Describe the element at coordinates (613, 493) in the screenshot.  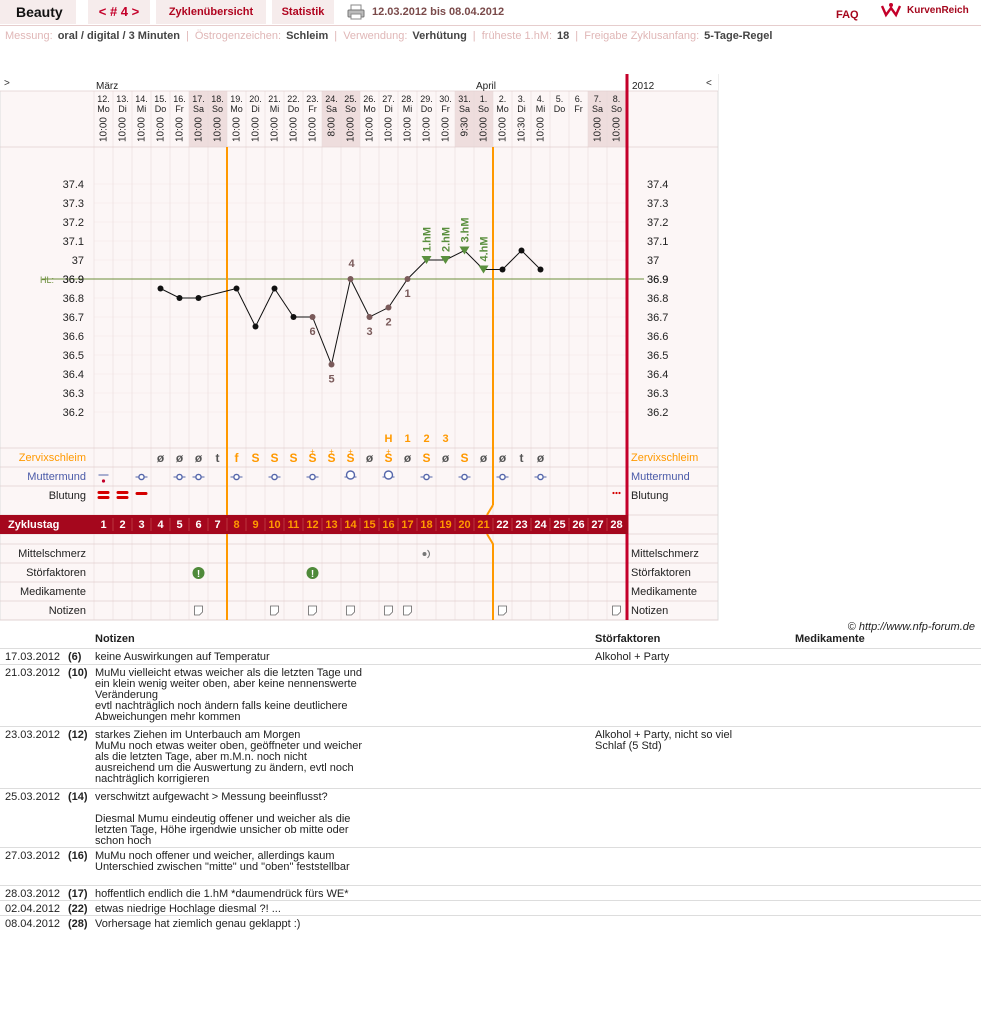
I see `bleeding-spotting-icon` at that location.